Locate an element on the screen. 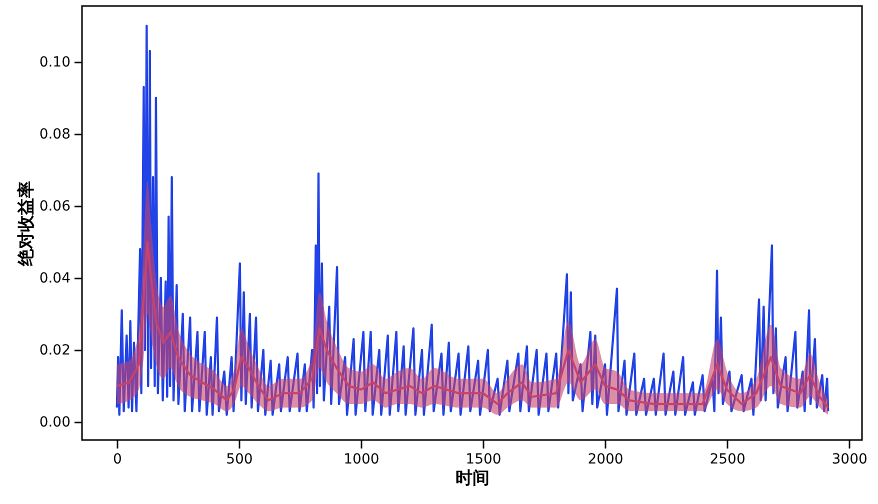 Image resolution: width=878 pixels, height=504 pixels. y-tick-label: 0.06 is located at coordinates (55, 206).